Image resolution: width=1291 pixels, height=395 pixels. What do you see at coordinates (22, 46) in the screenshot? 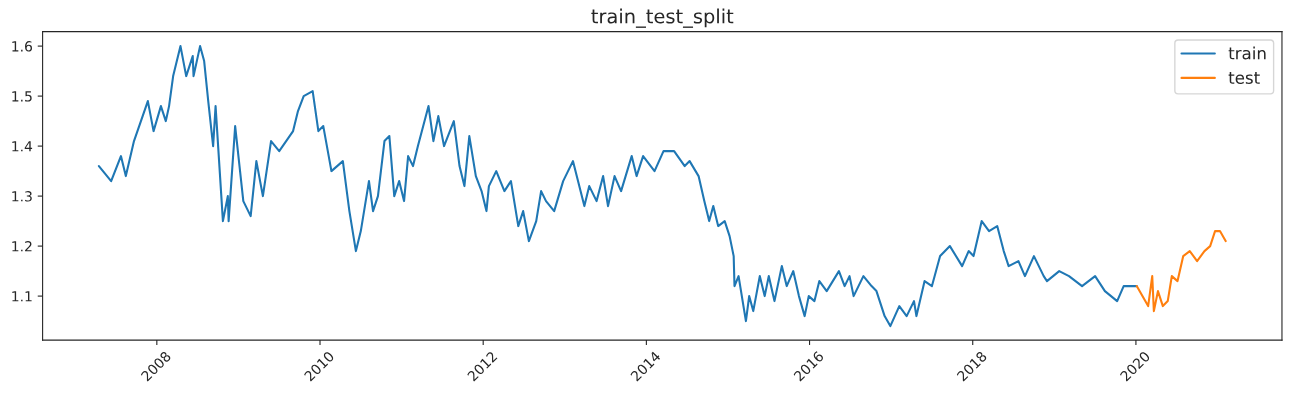
I see `y-tick-label: 1.6` at bounding box center [22, 46].